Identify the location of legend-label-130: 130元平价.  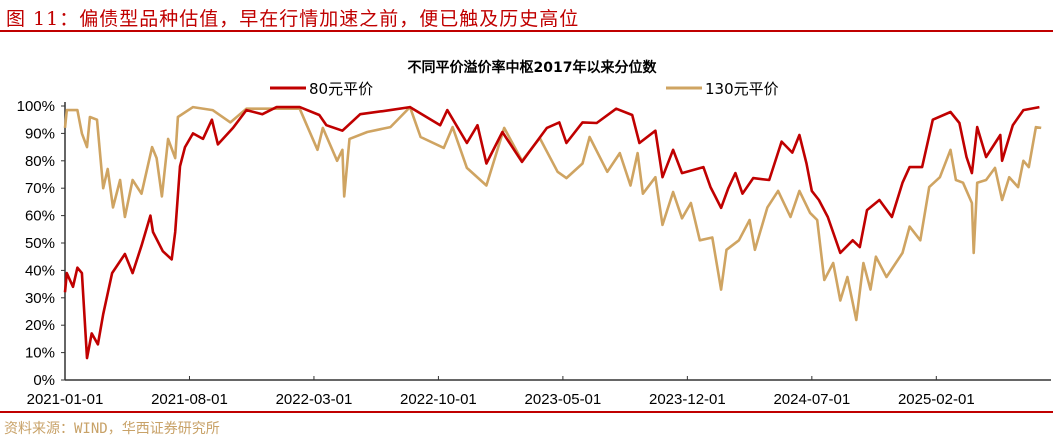
(742, 89).